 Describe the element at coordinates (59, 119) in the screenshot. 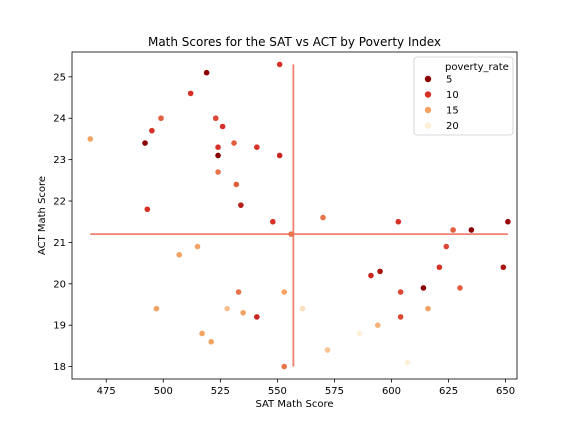

I see `y-tick-label: 24` at that location.